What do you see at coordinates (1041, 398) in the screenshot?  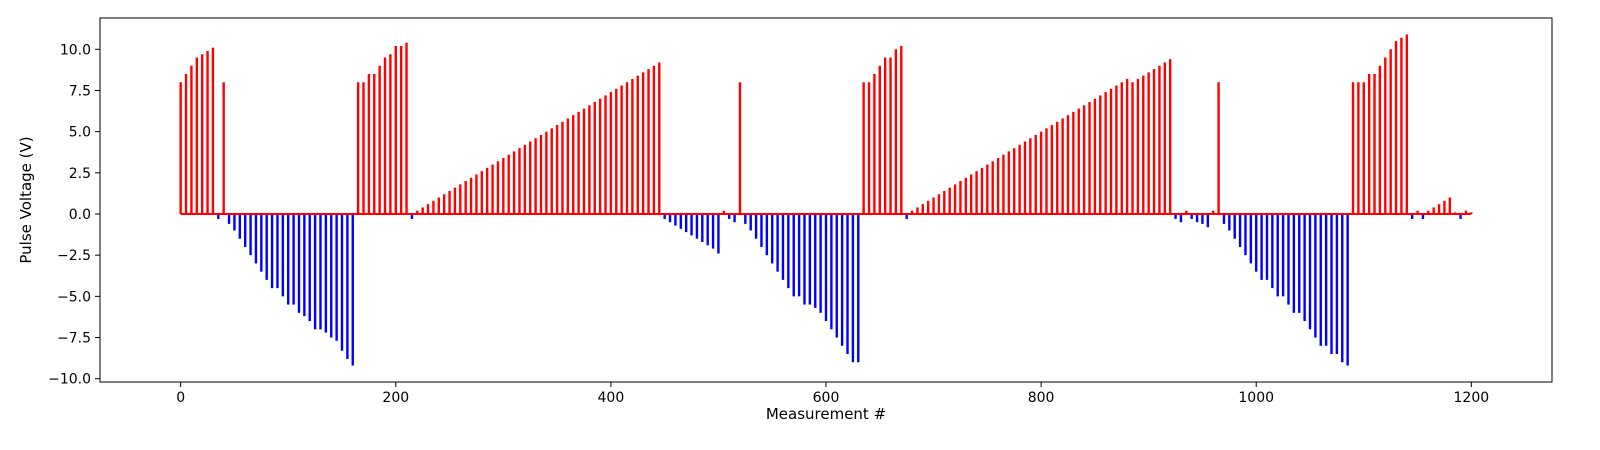 I see `x-tick-label: 800` at bounding box center [1041, 398].